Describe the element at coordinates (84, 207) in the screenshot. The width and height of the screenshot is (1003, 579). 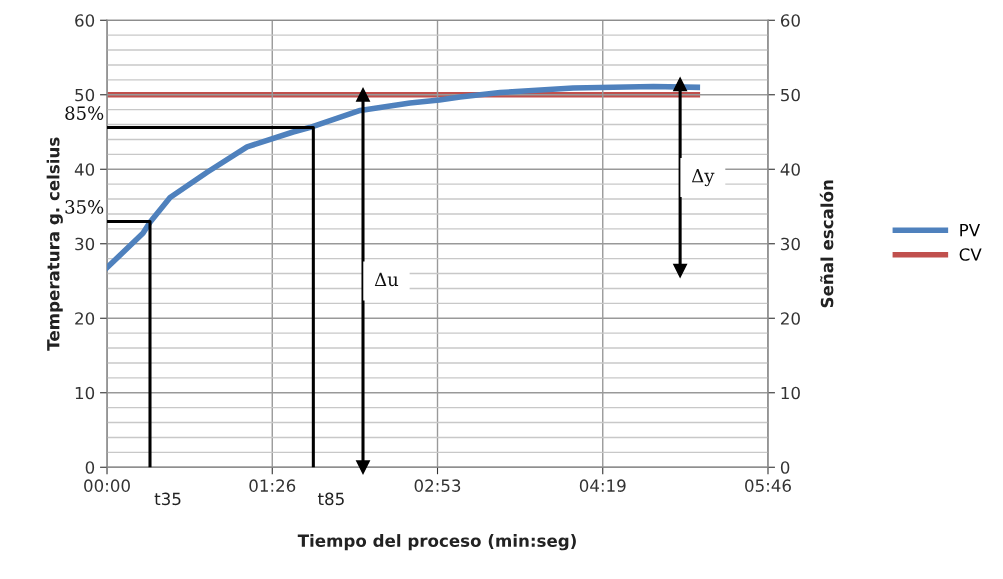
I see `annotation: 35%` at that location.